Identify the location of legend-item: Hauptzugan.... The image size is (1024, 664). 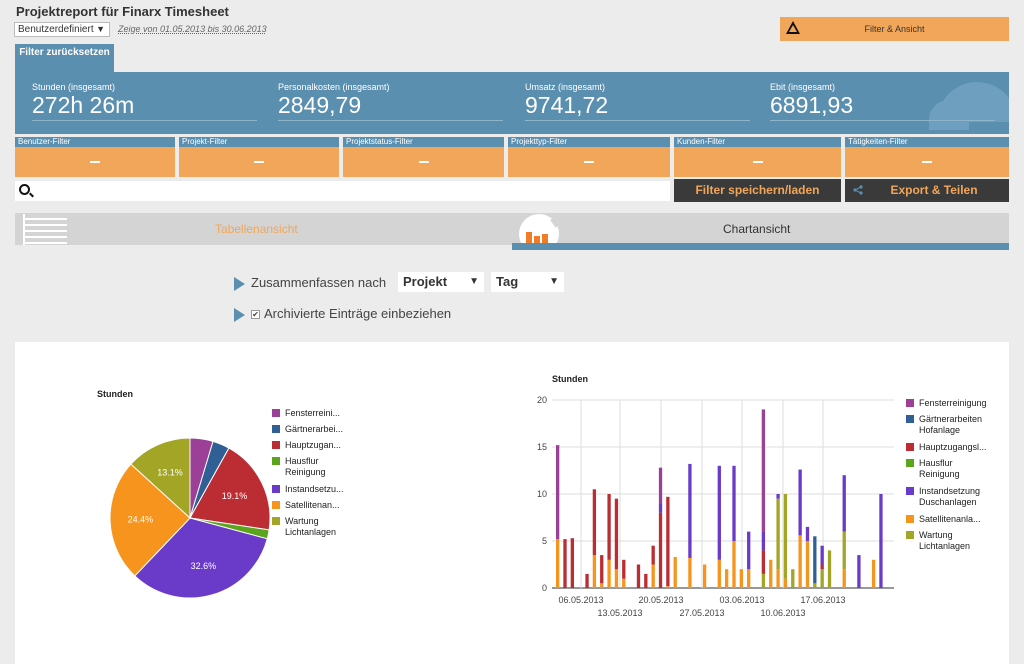
(313, 445).